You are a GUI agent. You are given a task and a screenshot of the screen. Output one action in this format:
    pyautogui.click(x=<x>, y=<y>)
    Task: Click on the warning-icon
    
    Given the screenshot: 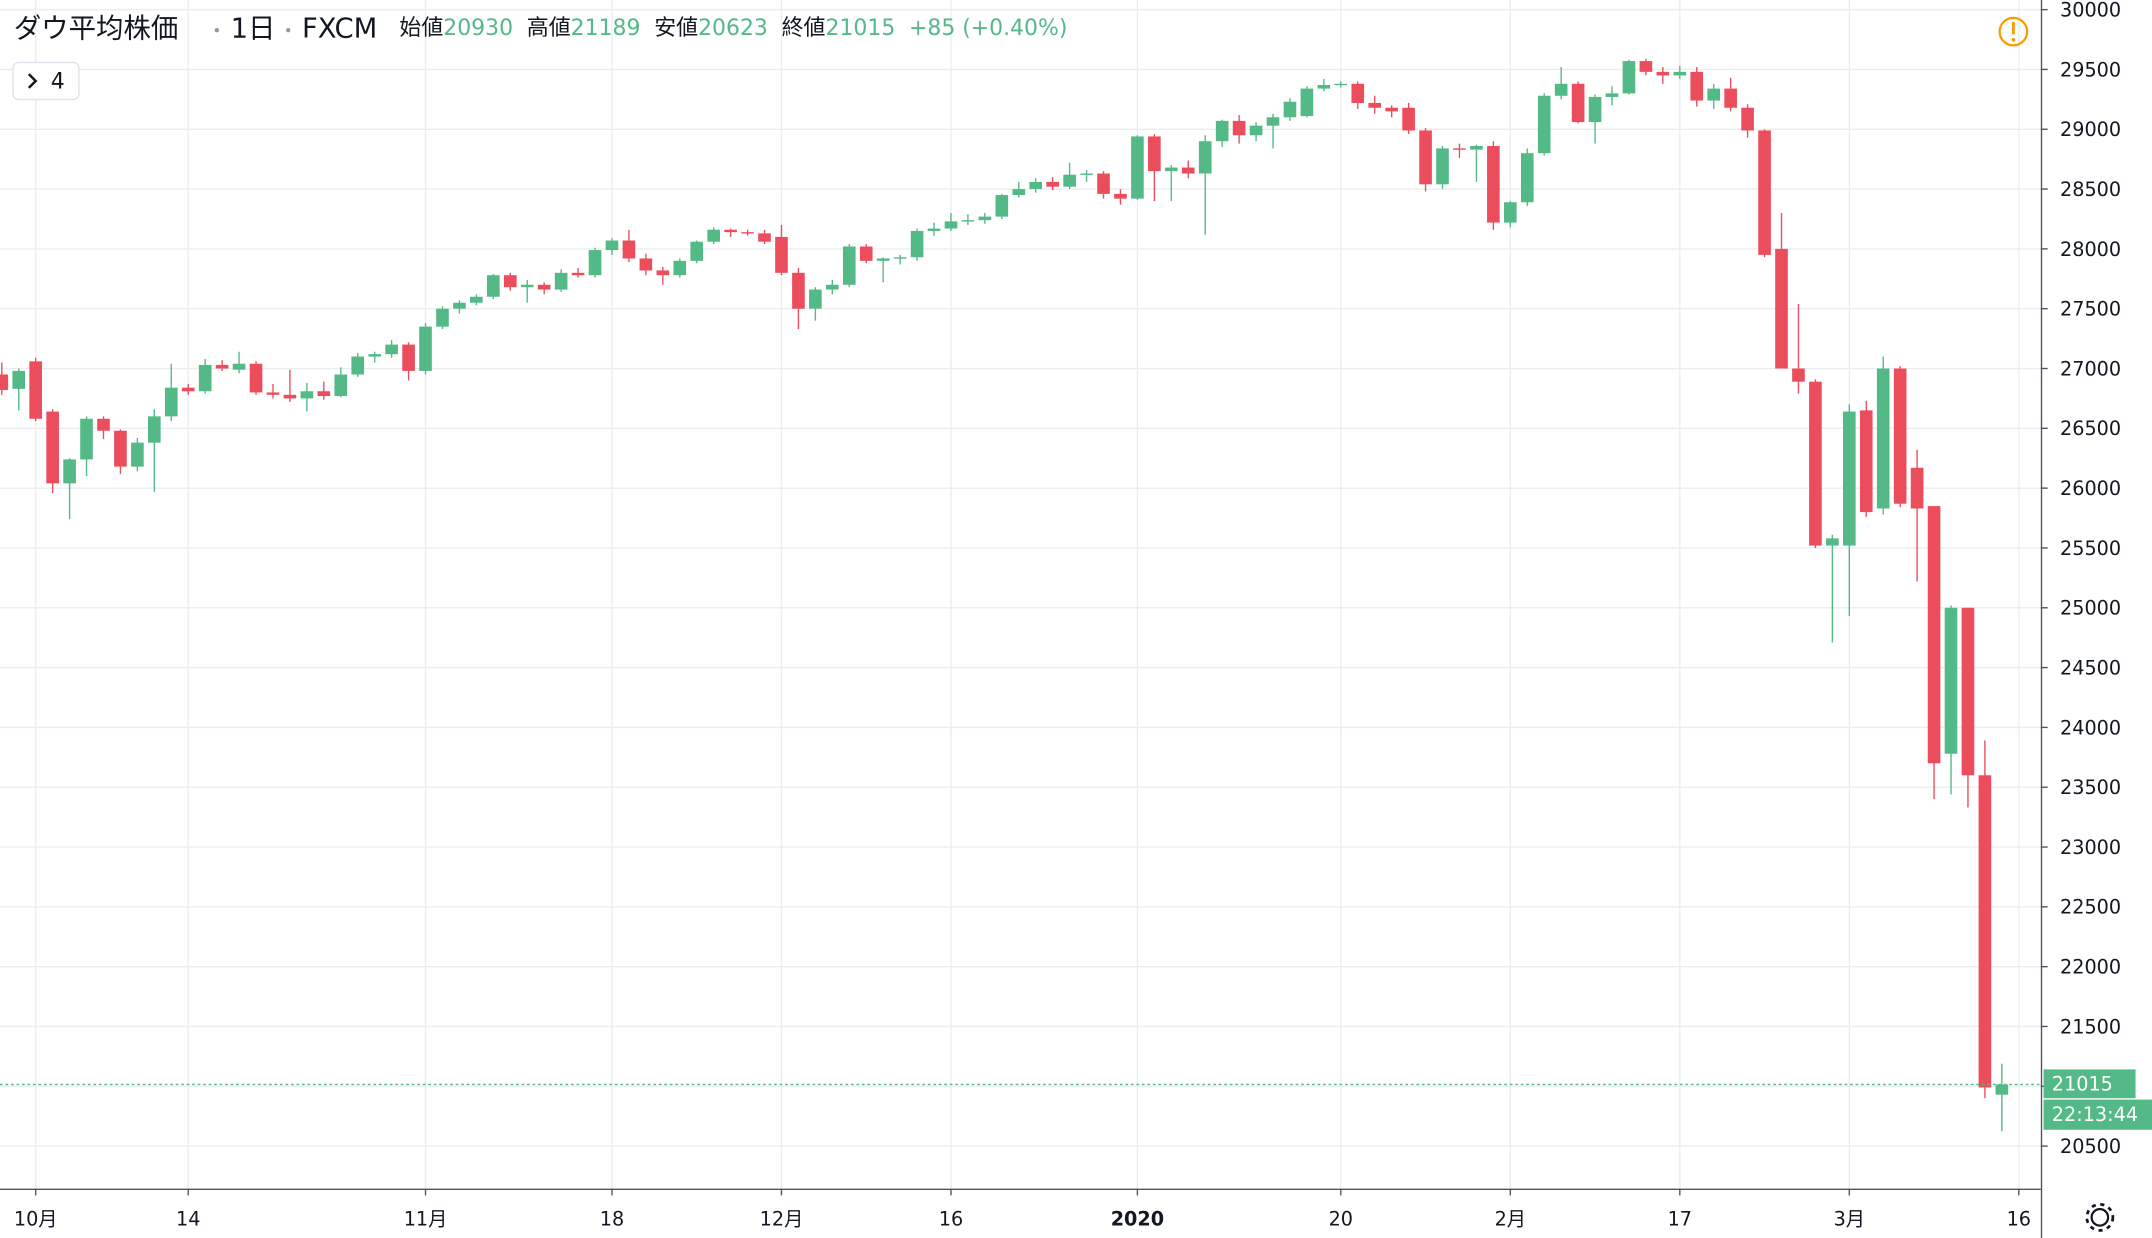 What is the action you would take?
    pyautogui.click(x=2013, y=31)
    